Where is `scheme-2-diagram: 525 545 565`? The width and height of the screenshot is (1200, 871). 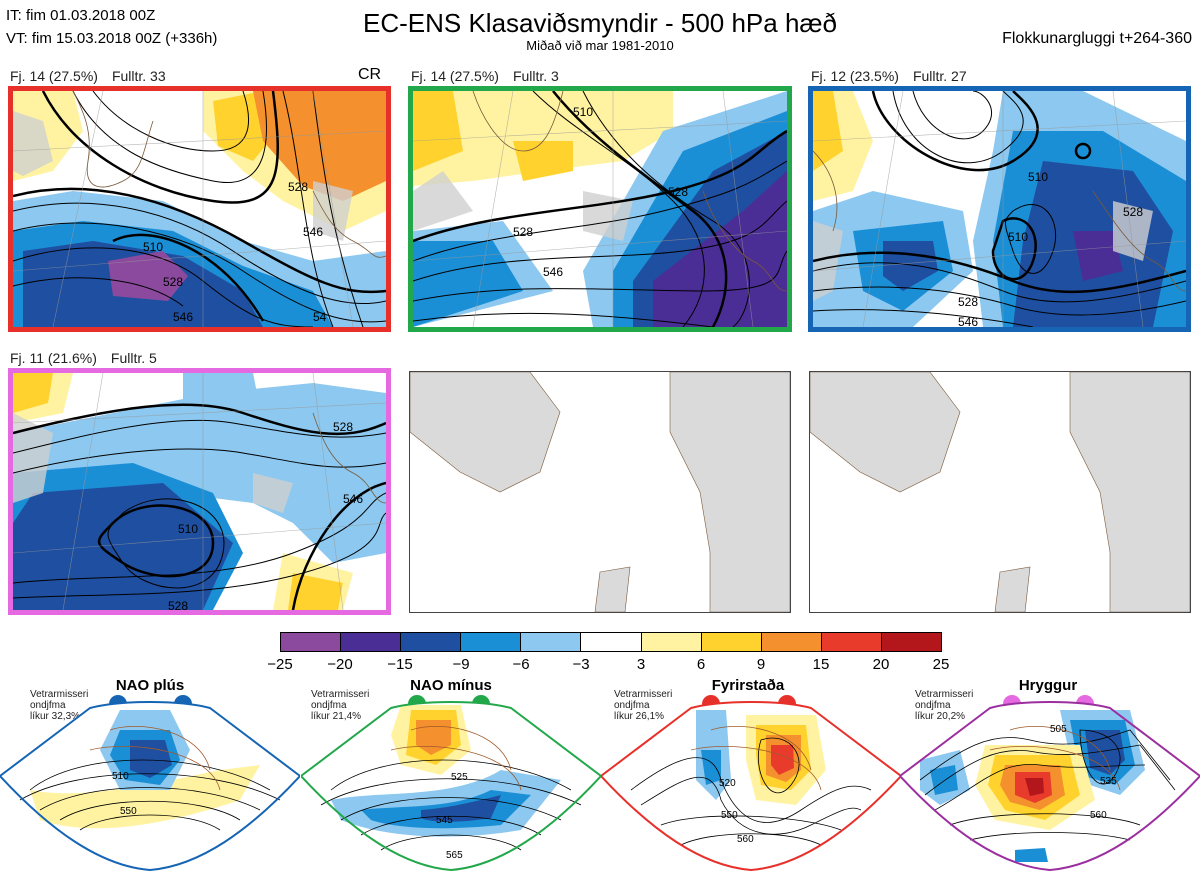 scheme-2-diagram: 525 545 565 is located at coordinates (451, 783).